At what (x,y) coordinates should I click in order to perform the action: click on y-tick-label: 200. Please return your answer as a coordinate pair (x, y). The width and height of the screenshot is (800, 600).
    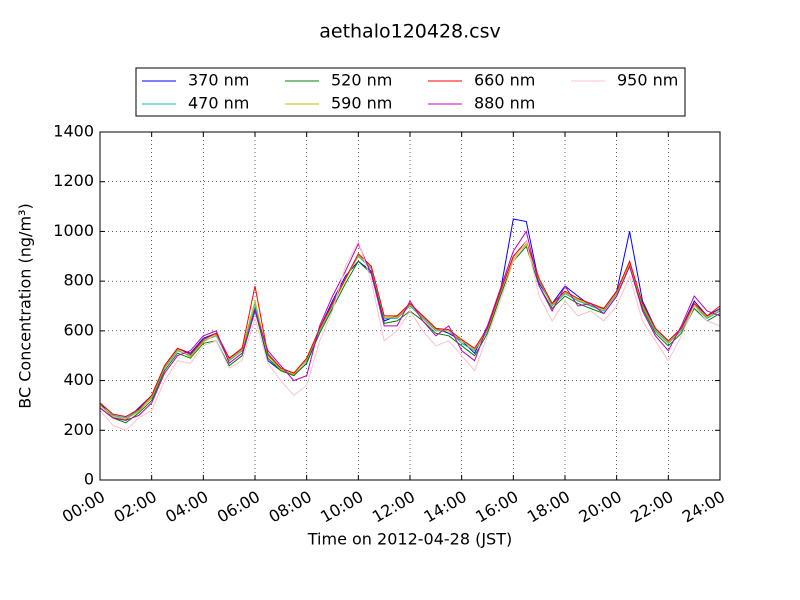
    Looking at the image, I should click on (78, 429).